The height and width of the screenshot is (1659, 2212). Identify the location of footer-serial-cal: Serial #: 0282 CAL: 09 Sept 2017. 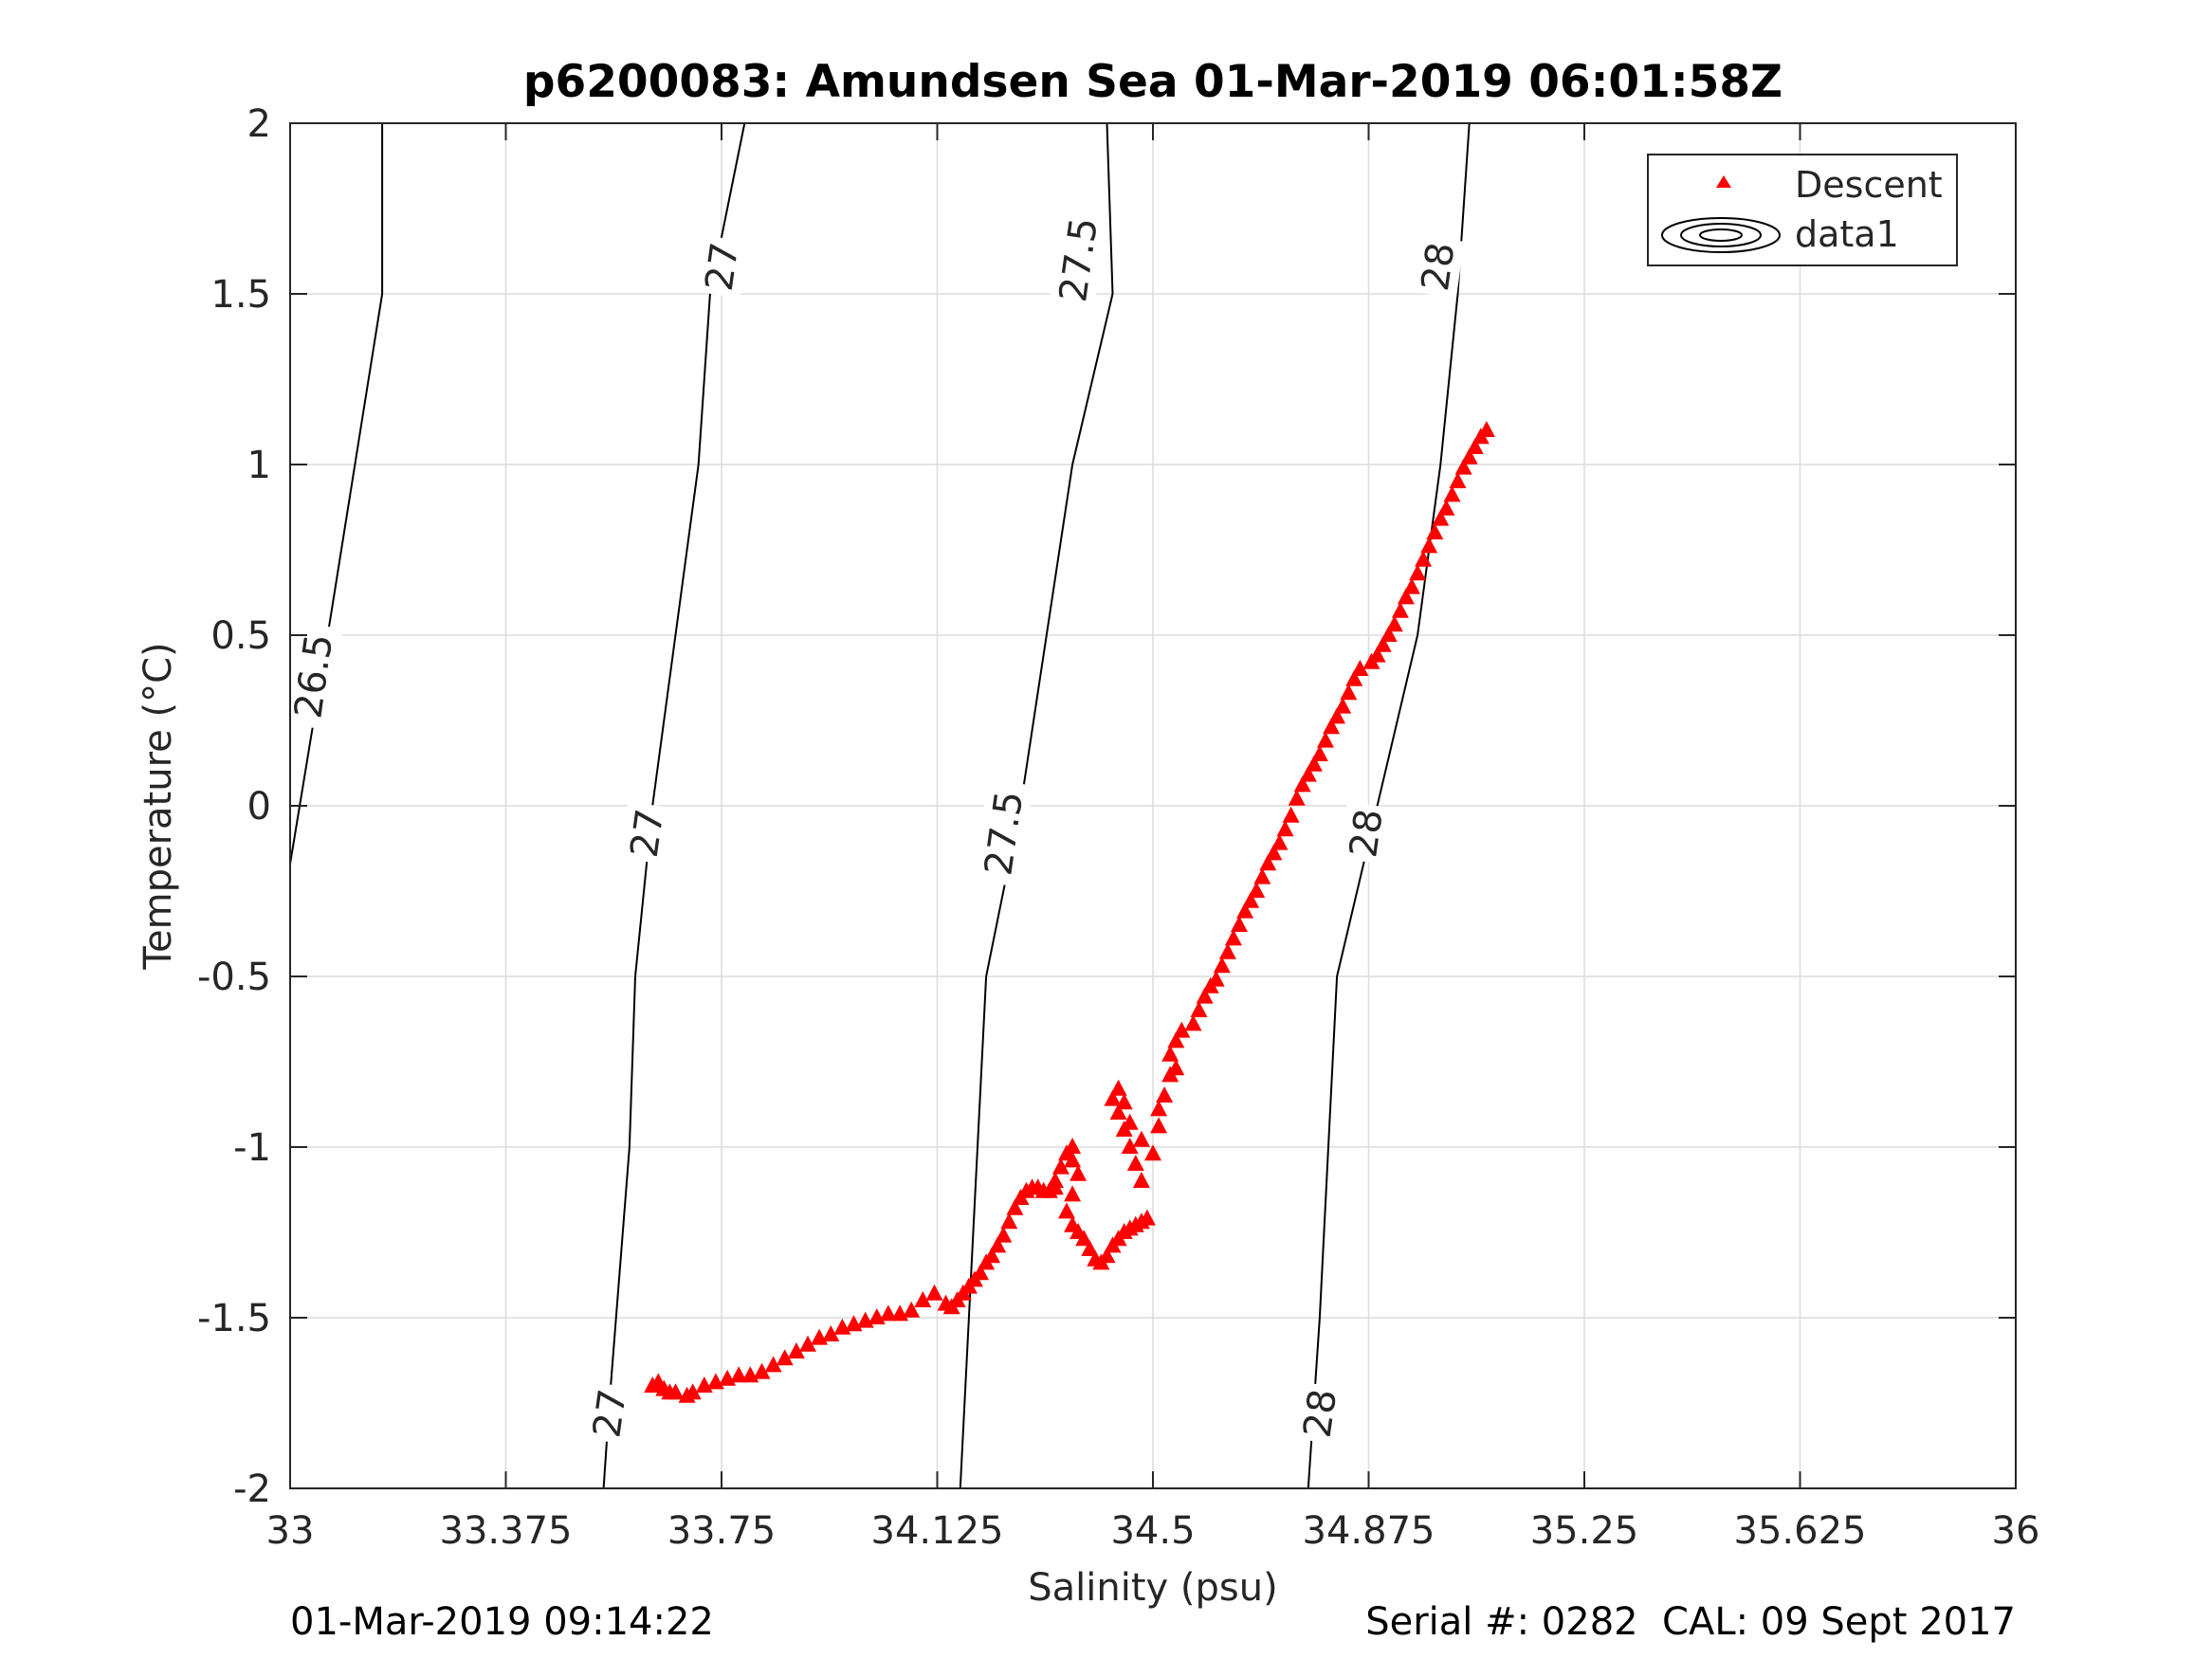
(1690, 1622).